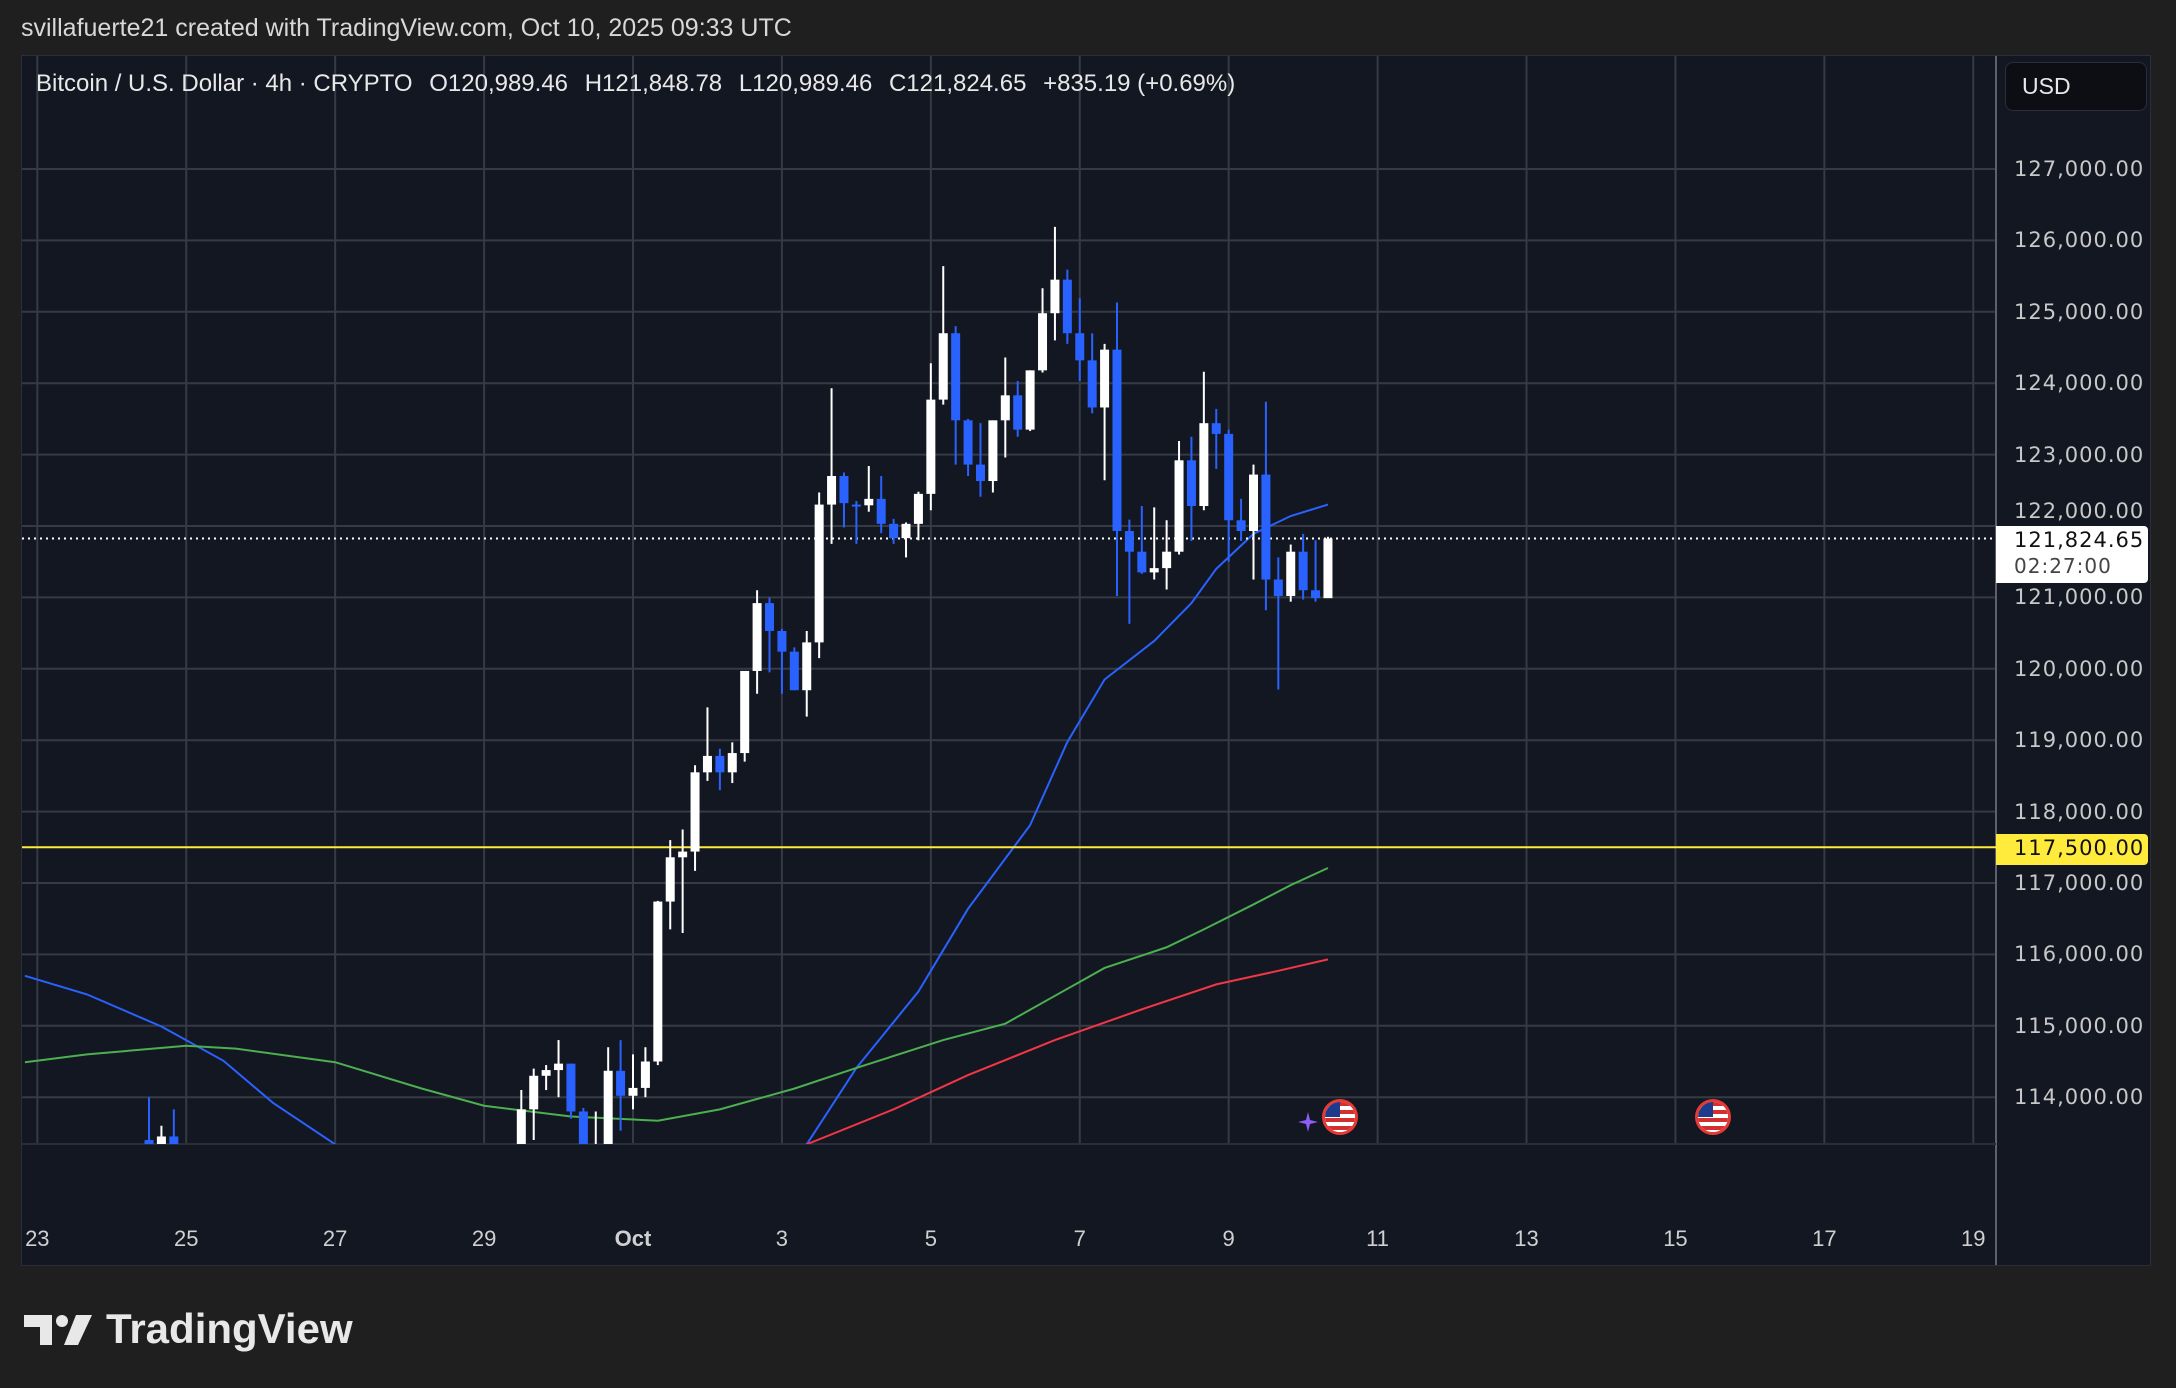 The height and width of the screenshot is (1388, 2176). Describe the element at coordinates (186, 1238) in the screenshot. I see `time-tick-label: 25` at that location.